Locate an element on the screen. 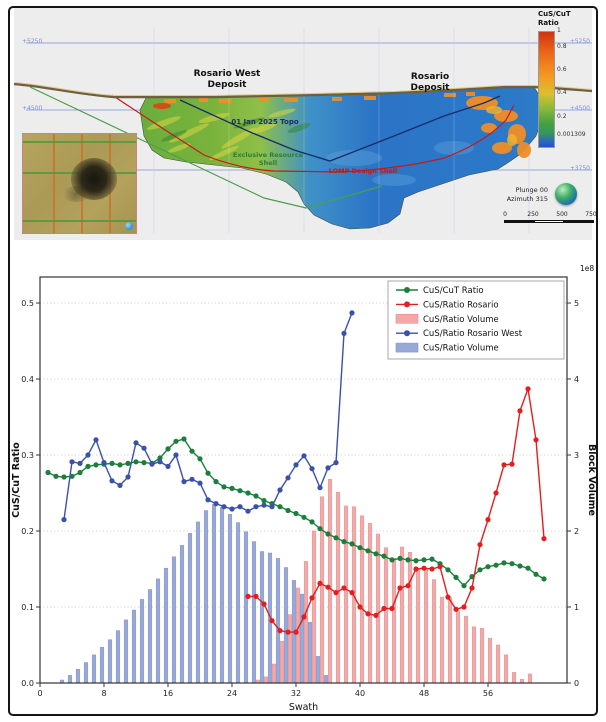 The width and height of the screenshot is (606, 722). open-pit-feature is located at coordinates (94, 179).